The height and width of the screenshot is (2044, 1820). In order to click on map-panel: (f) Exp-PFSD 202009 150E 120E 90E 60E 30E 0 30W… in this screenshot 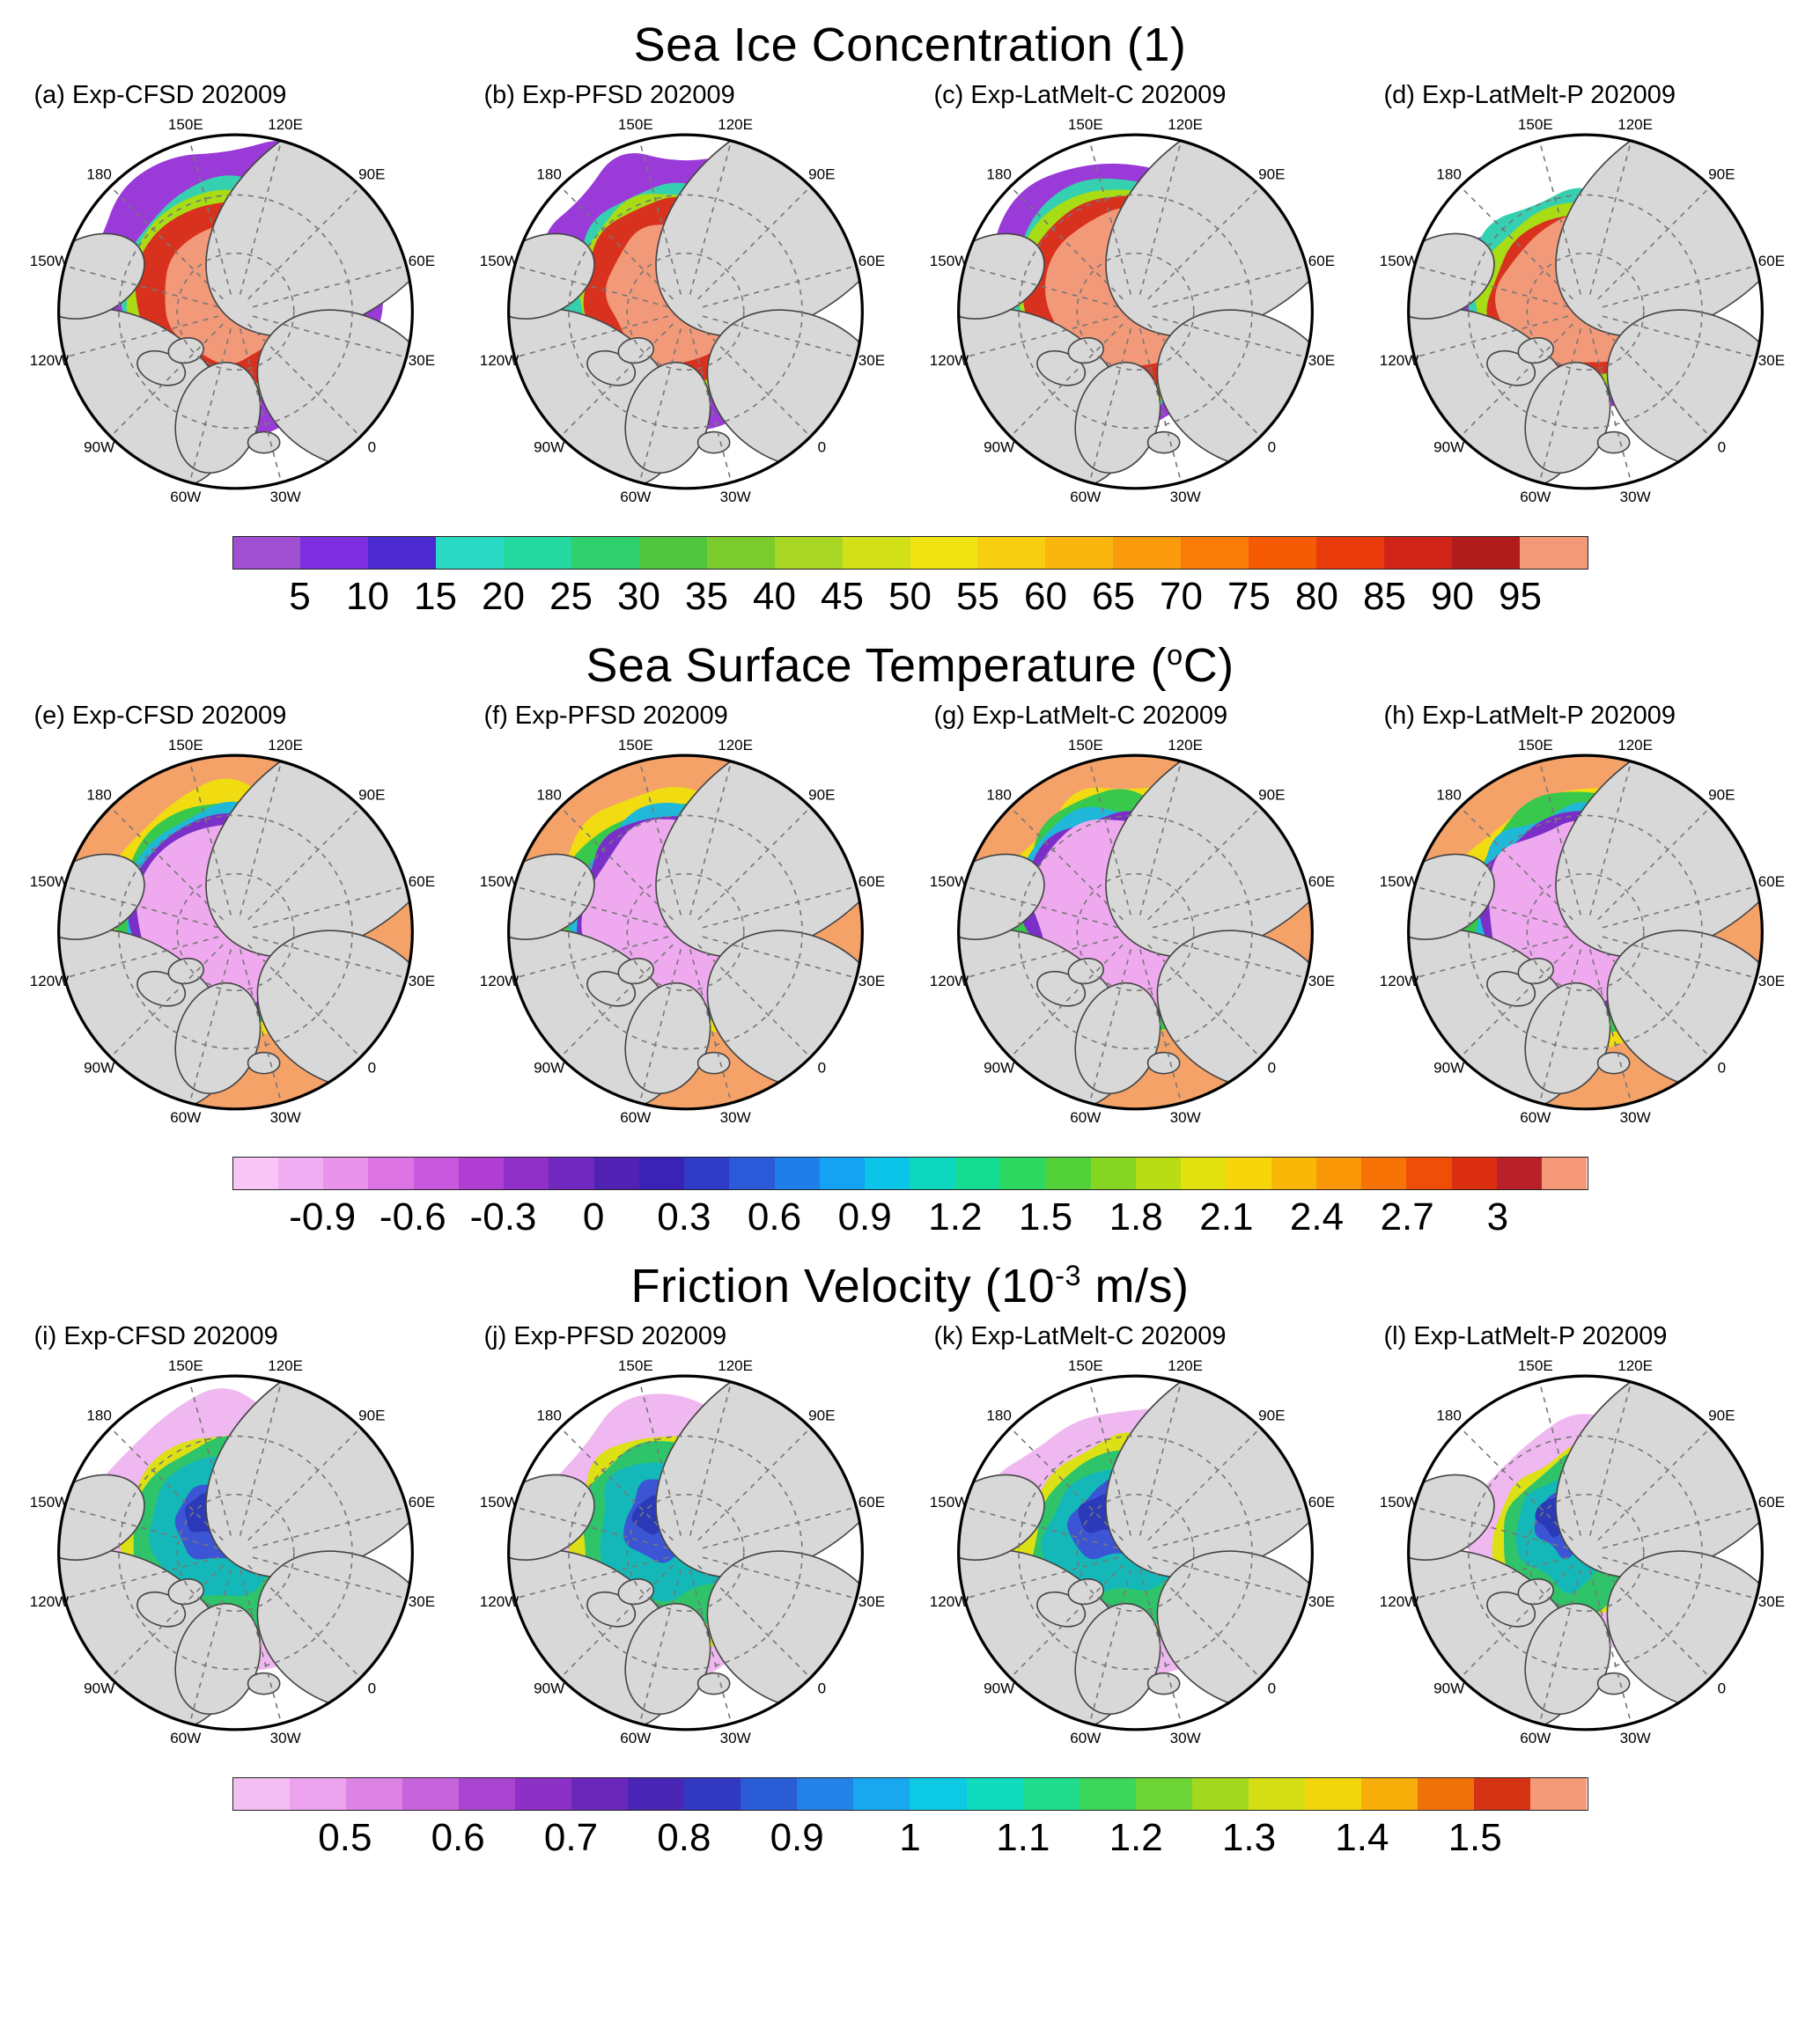, I will do `click(685, 922)`.